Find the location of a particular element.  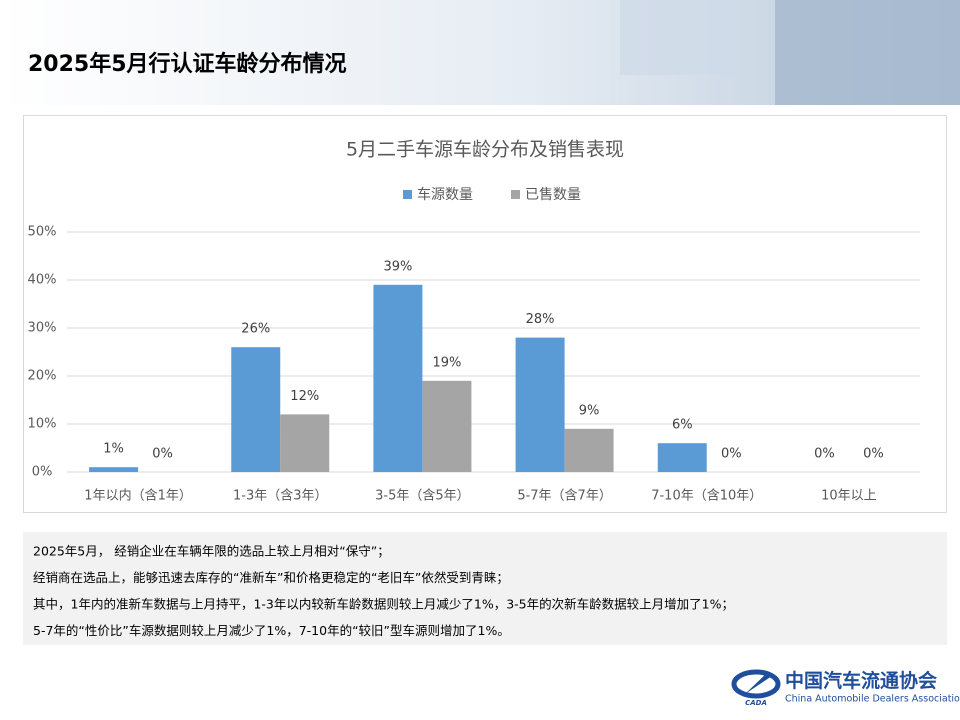

y-tick-label: 30% is located at coordinates (42, 328).